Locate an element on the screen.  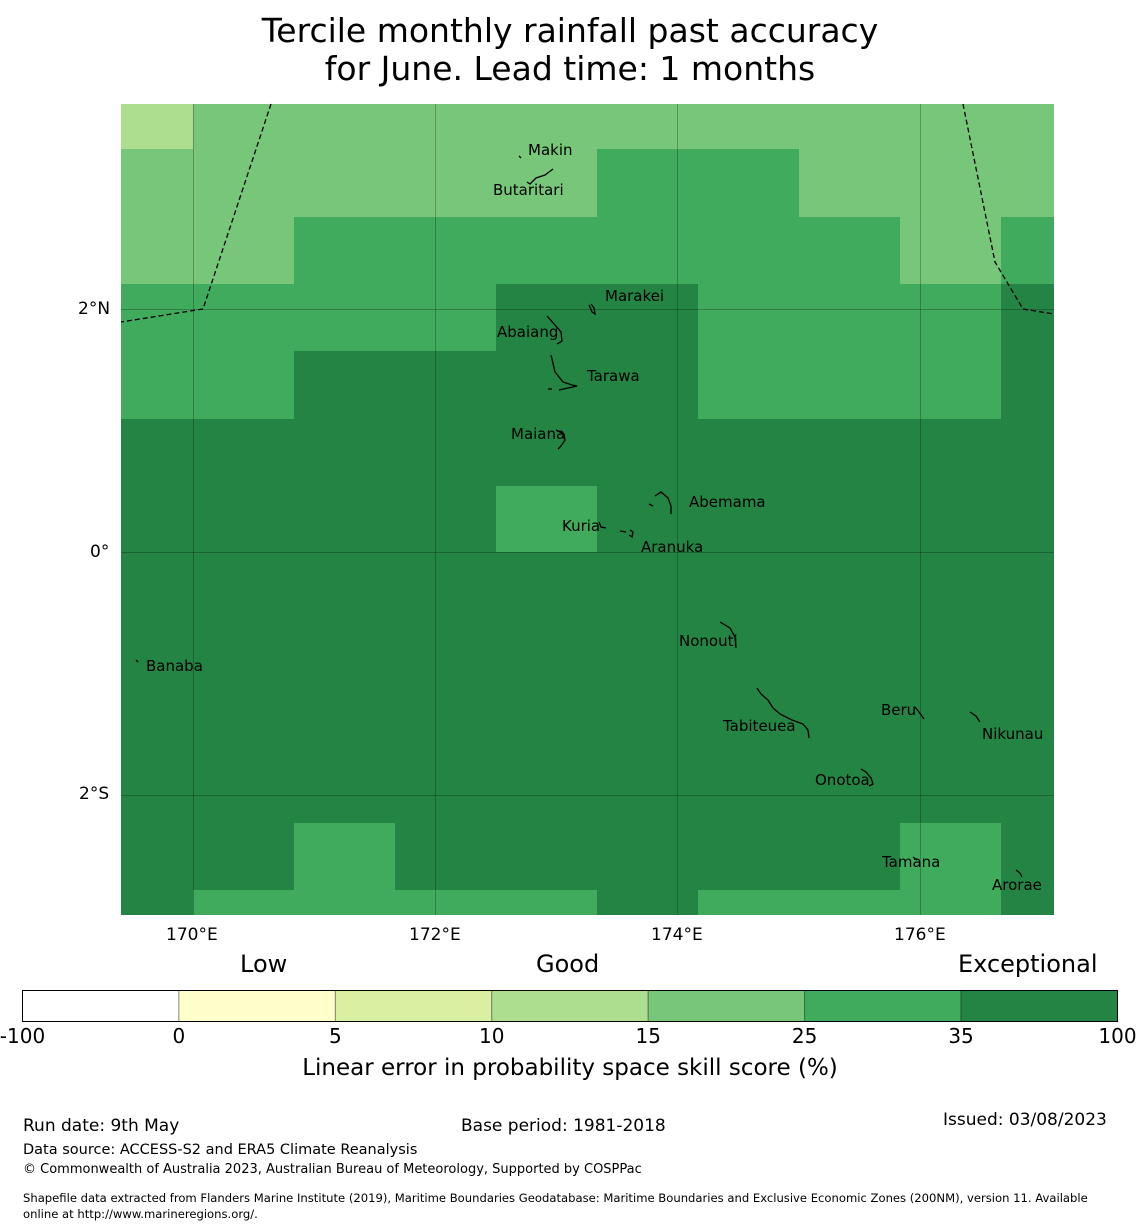
island-shape-marakei is located at coordinates (592, 309).